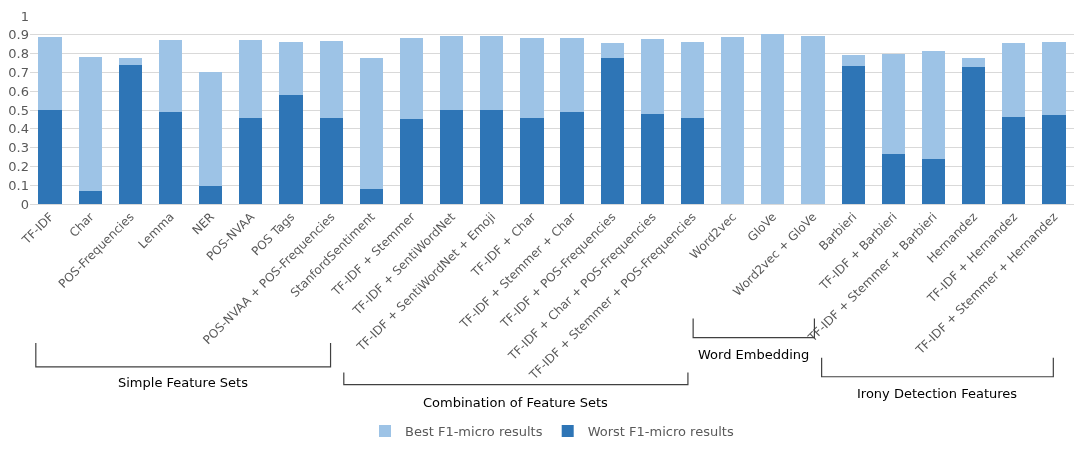 This screenshot has height=455, width=1082. What do you see at coordinates (660, 432) in the screenshot?
I see `legend-label: Worst F1-micro results` at bounding box center [660, 432].